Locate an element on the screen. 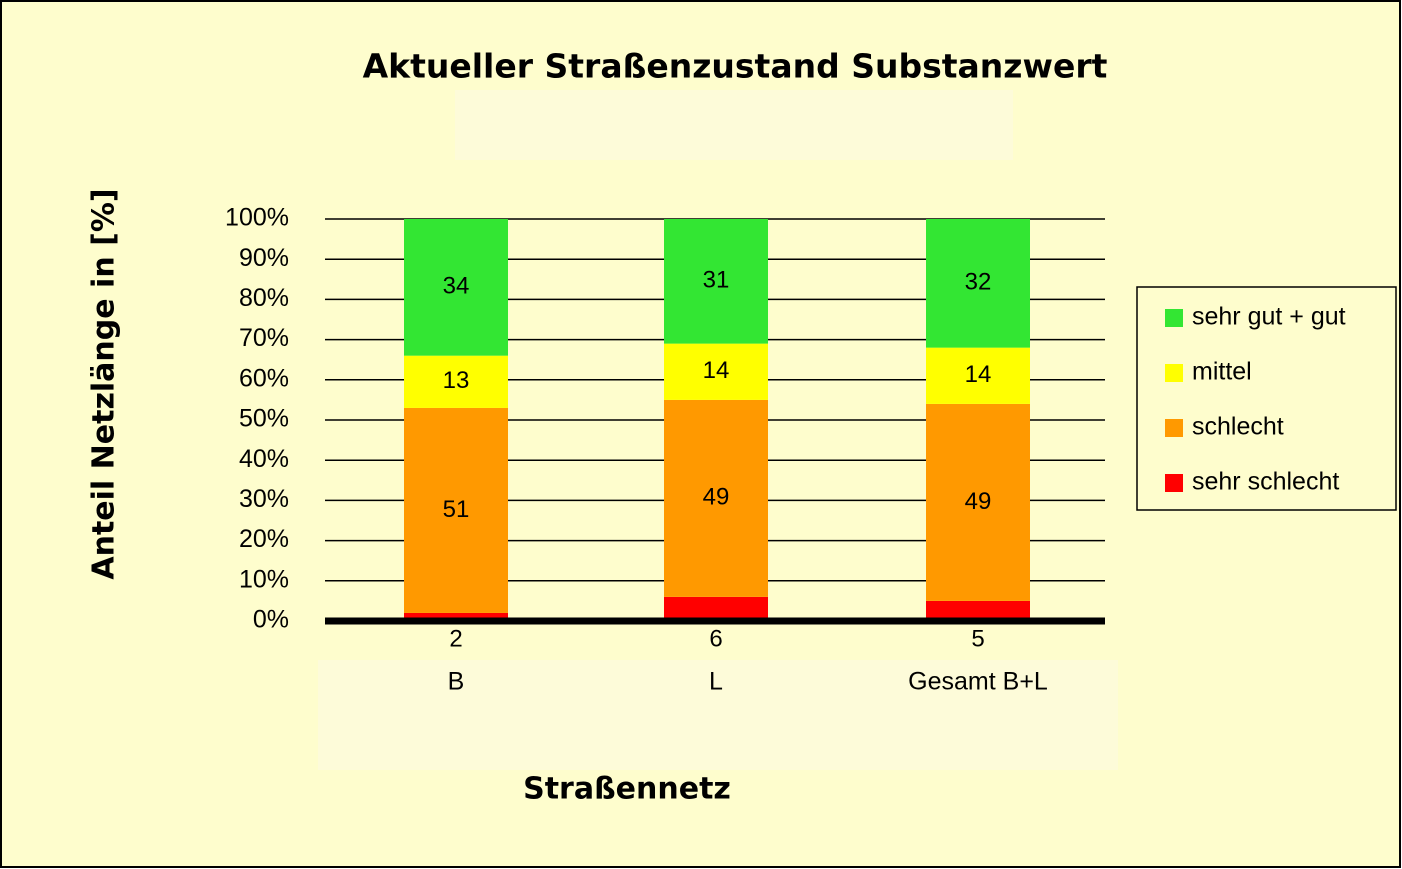 This screenshot has width=1402, height=869. data-label: 13 is located at coordinates (456, 380).